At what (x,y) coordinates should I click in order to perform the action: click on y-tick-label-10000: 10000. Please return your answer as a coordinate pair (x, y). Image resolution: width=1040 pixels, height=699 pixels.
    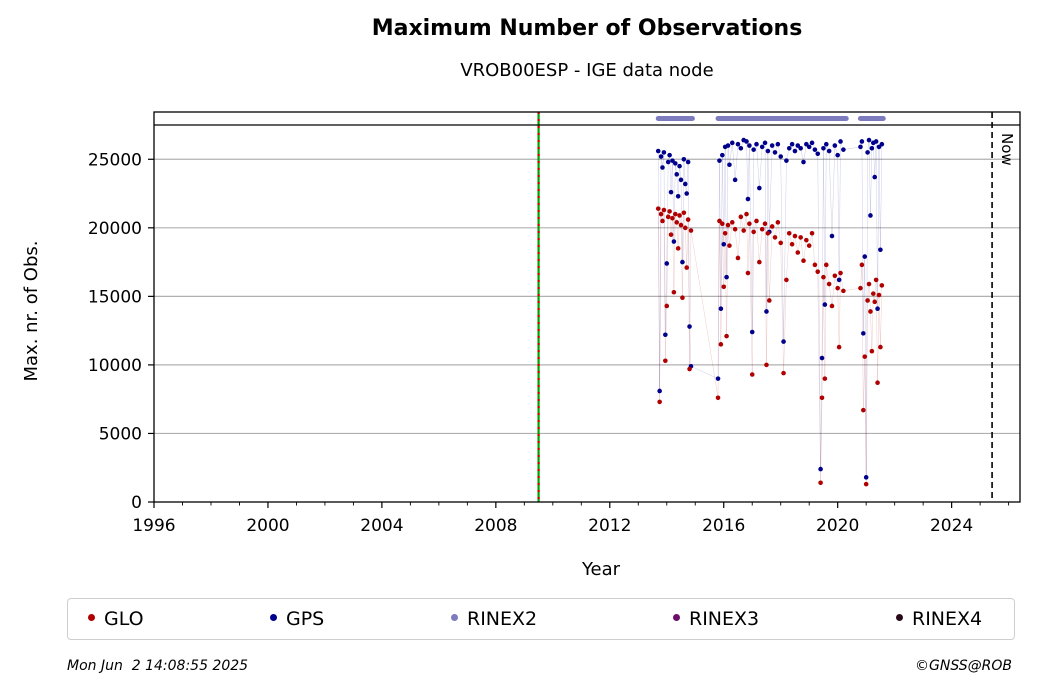
    Looking at the image, I should click on (115, 366).